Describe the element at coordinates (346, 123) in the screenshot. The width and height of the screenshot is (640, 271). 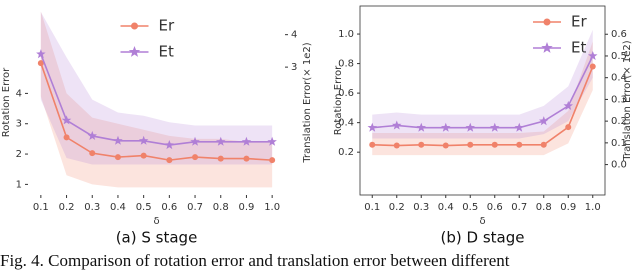
I see `y-tick-label: 0.4` at that location.